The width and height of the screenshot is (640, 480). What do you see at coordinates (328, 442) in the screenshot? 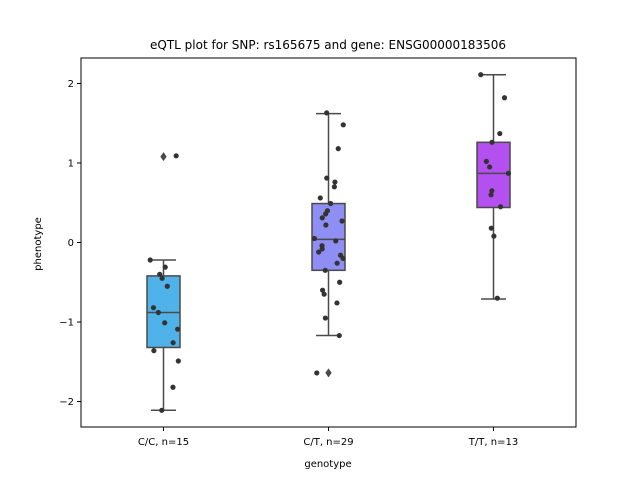
I see `x-tick-label: C/T, n=29` at bounding box center [328, 442].